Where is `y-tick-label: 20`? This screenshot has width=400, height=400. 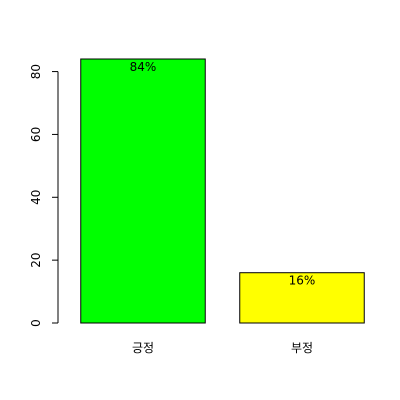
y-tick-label: 20 is located at coordinates (36, 260).